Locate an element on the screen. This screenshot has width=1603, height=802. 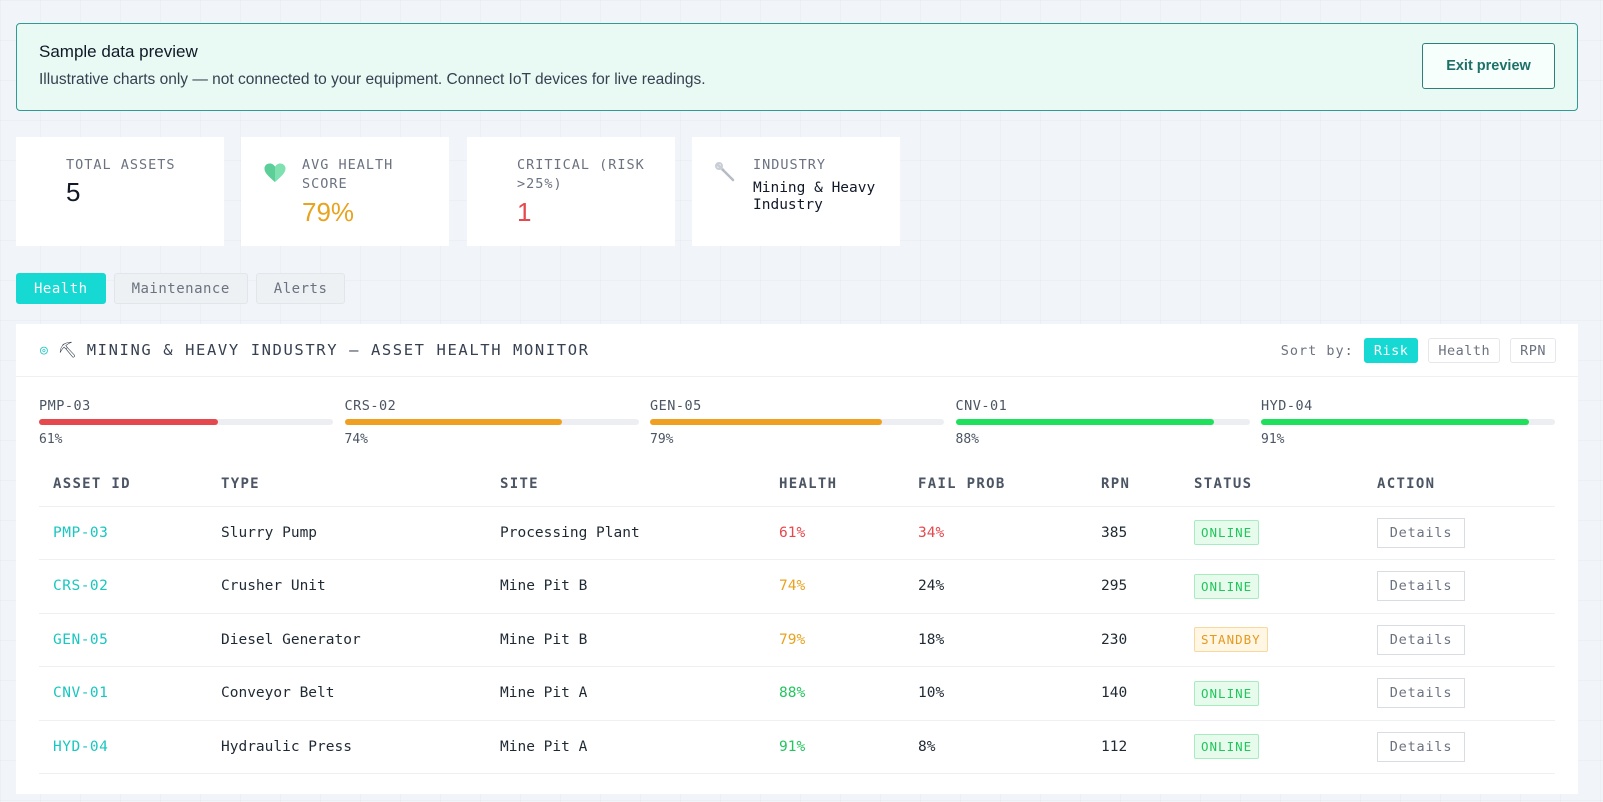
asset-type: Slurry Pump is located at coordinates (346, 533).